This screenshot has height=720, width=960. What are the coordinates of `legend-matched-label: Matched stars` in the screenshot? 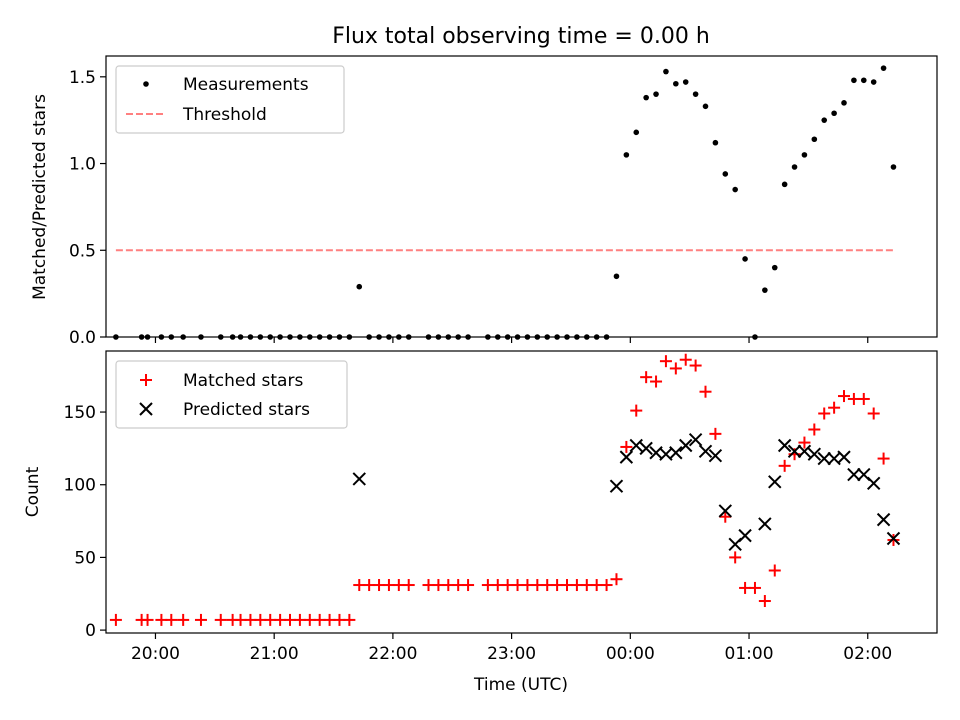 It's located at (243, 381).